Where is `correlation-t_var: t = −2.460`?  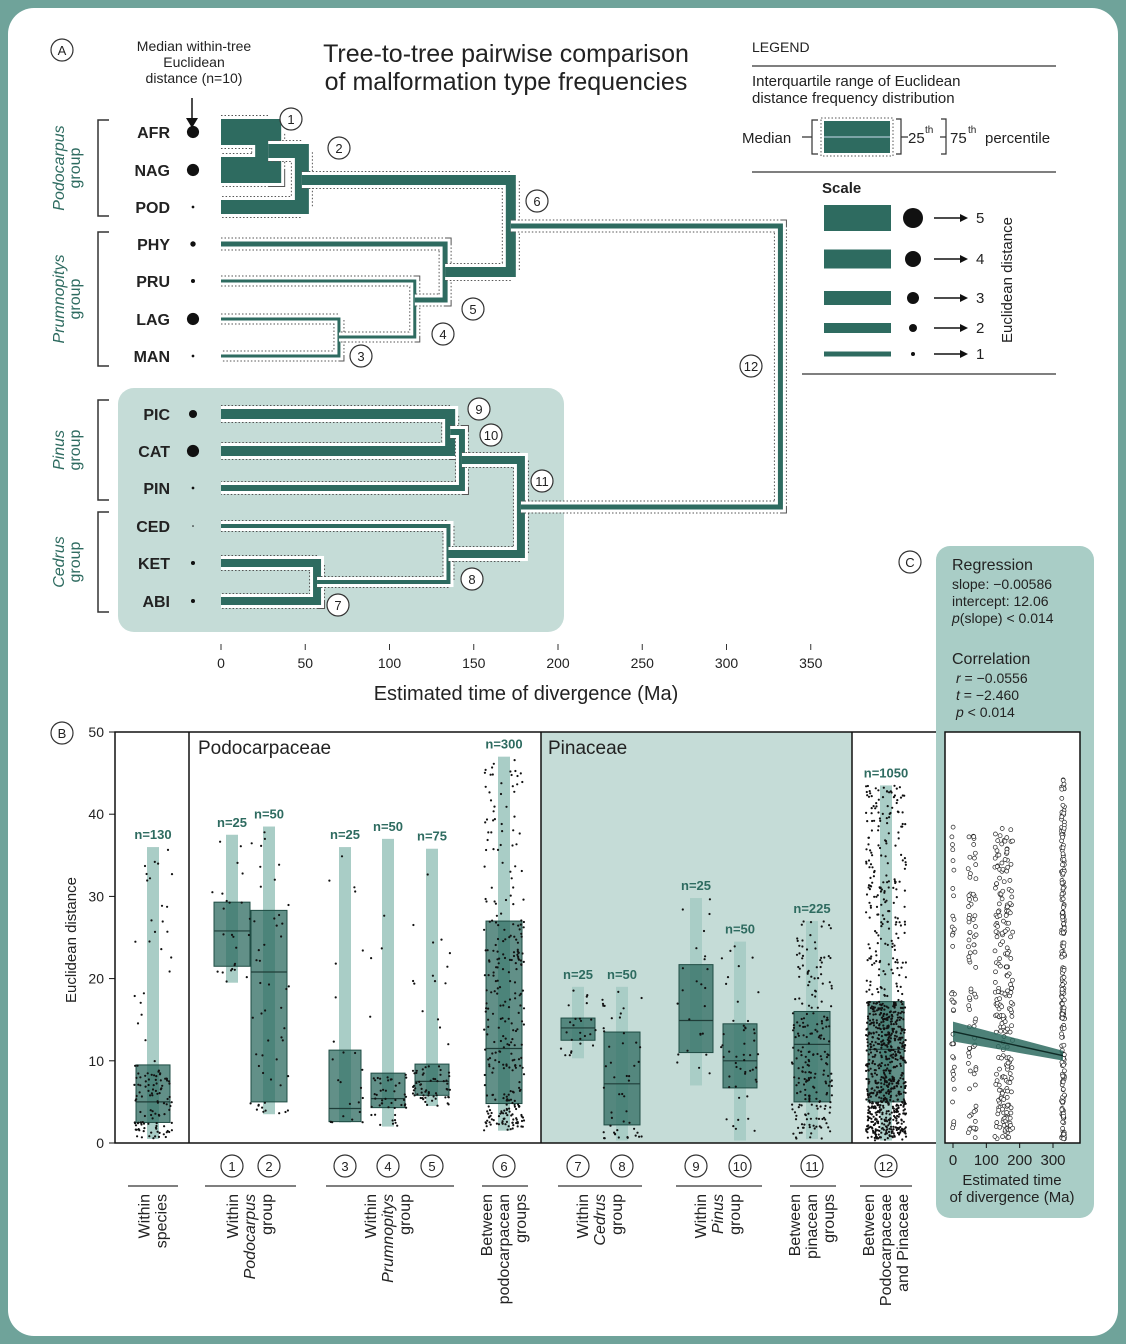
correlation-t_var: t = −2.460 is located at coordinates (987, 695).